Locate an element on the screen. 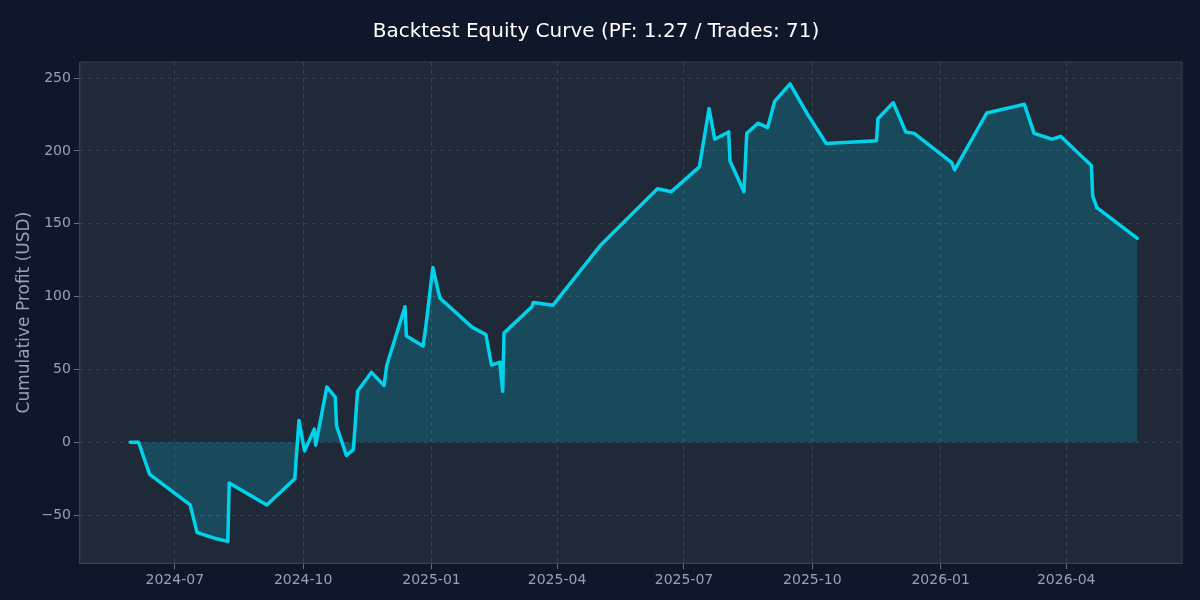 The image size is (1200, 600). x-tick-label: 2026-04 is located at coordinates (1066, 579).